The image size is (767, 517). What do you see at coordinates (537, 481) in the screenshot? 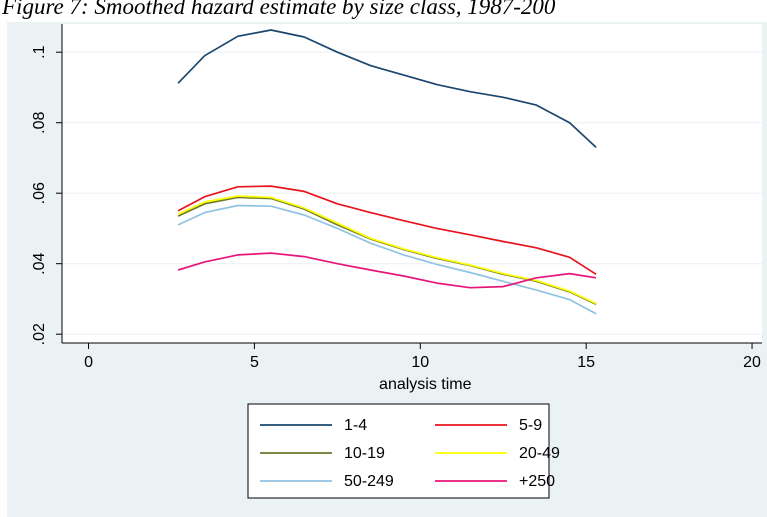
I see `legend-label: +250` at bounding box center [537, 481].